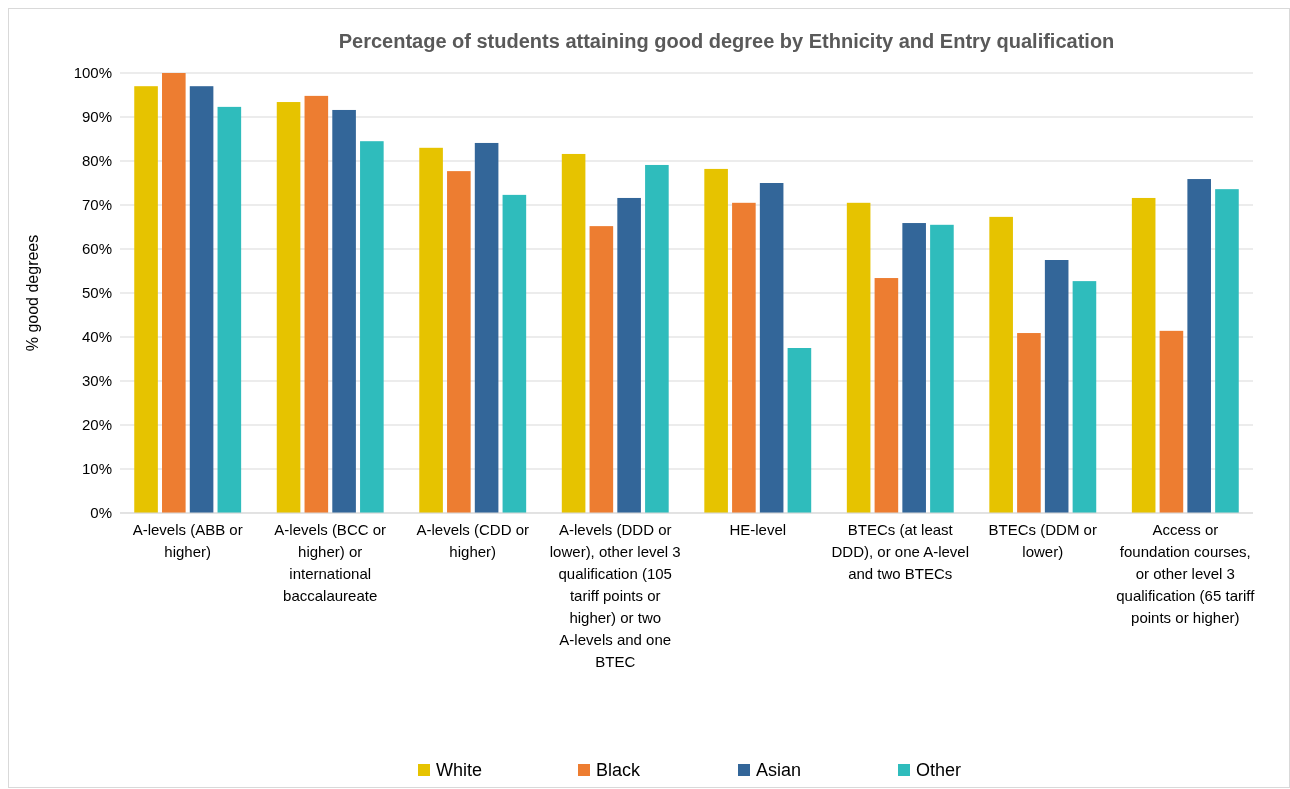  I want to click on y-axis-title: % good degrees, so click(32, 293).